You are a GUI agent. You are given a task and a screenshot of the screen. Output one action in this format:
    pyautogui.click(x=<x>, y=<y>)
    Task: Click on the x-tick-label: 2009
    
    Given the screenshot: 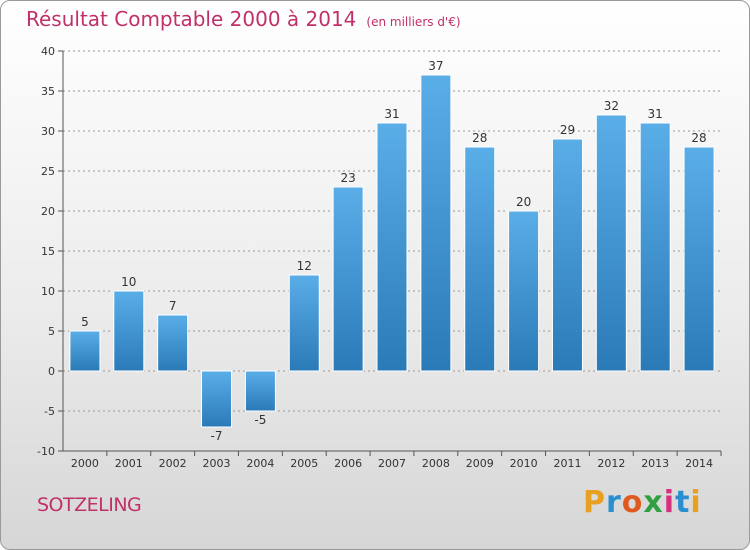 What is the action you would take?
    pyautogui.click(x=480, y=463)
    